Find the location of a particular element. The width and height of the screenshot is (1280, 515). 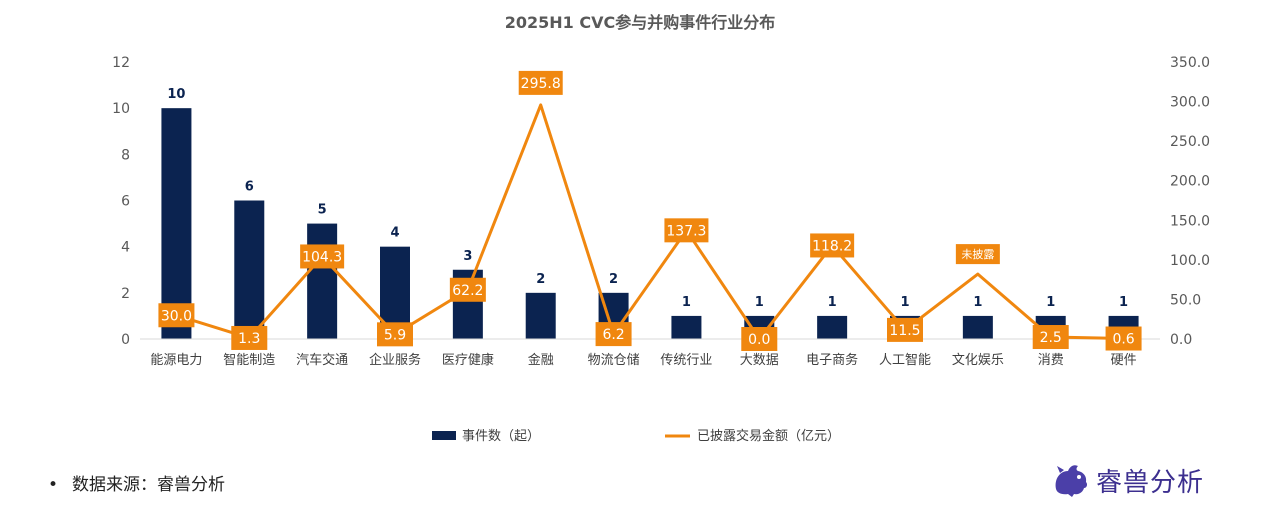

legend-bar-swatch is located at coordinates (444, 435).